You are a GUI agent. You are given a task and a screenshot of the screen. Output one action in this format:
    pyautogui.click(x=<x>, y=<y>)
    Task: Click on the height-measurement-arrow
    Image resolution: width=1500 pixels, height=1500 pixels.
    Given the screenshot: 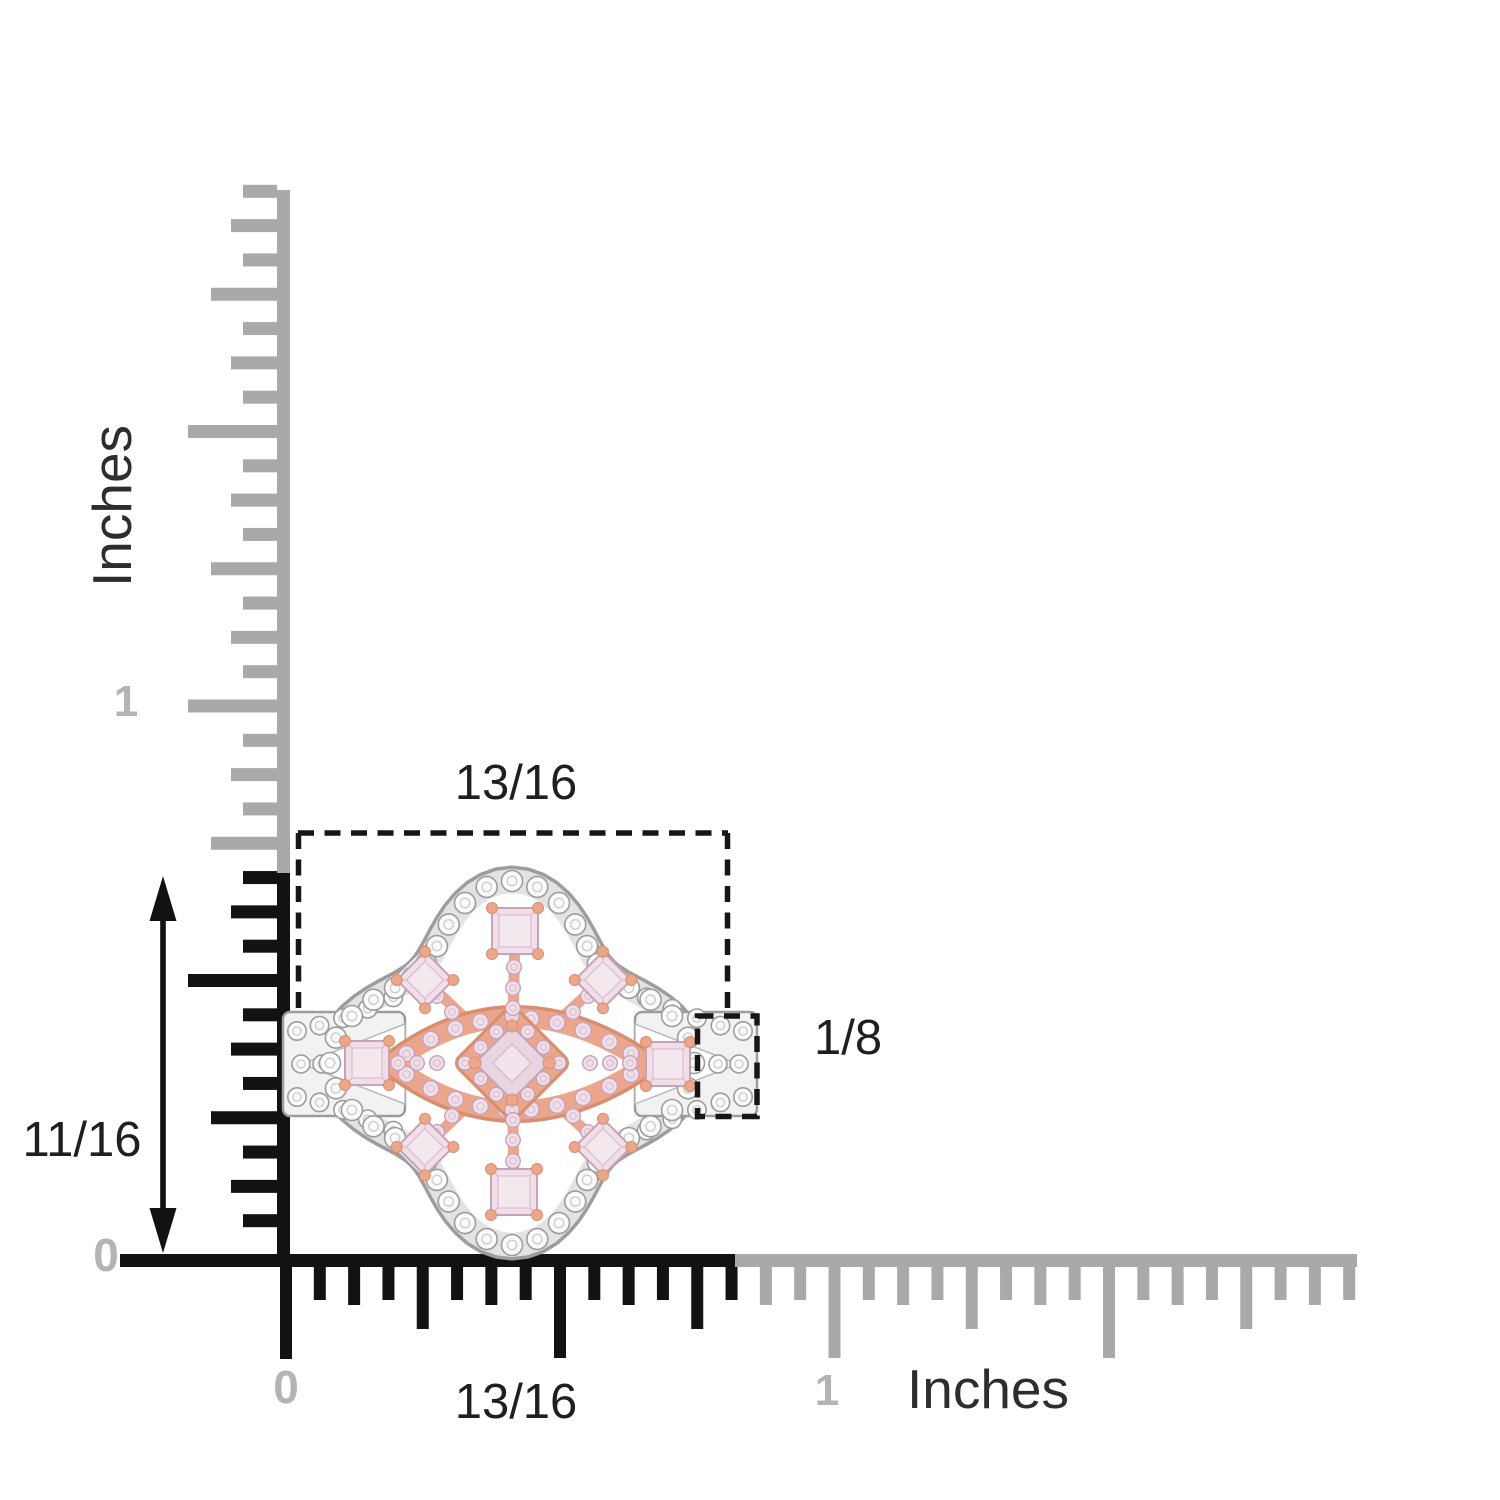 What is the action you would take?
    pyautogui.click(x=163, y=1064)
    